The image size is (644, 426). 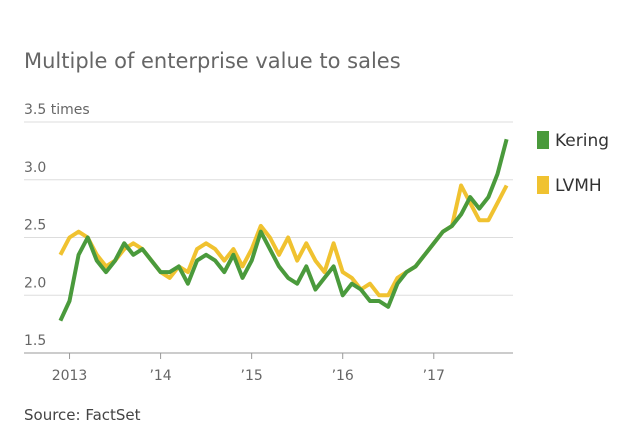 What do you see at coordinates (212, 61) in the screenshot?
I see `chart-title: Multiple of enterprise value to sales` at bounding box center [212, 61].